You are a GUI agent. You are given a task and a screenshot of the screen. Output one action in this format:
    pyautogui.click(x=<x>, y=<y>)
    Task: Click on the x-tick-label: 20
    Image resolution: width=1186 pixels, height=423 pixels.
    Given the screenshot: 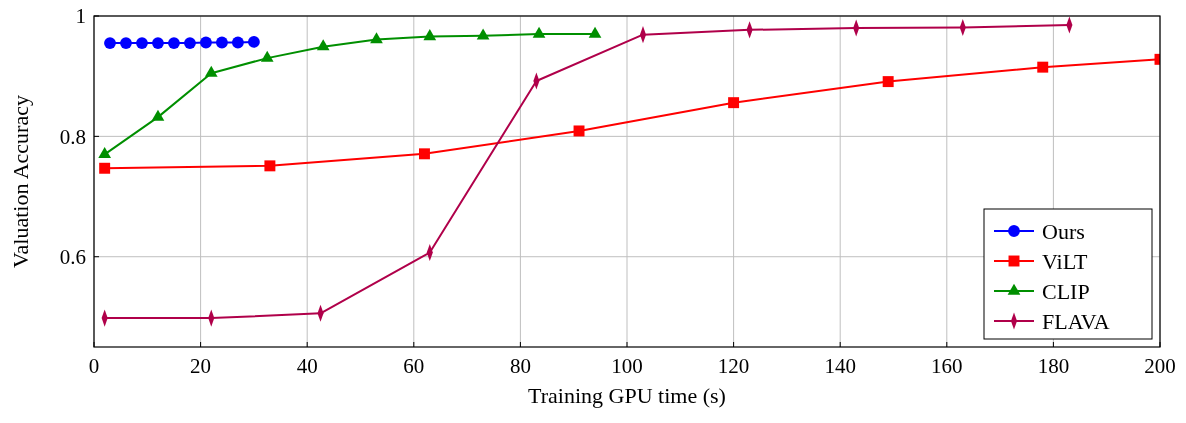 What is the action you would take?
    pyautogui.click(x=201, y=366)
    